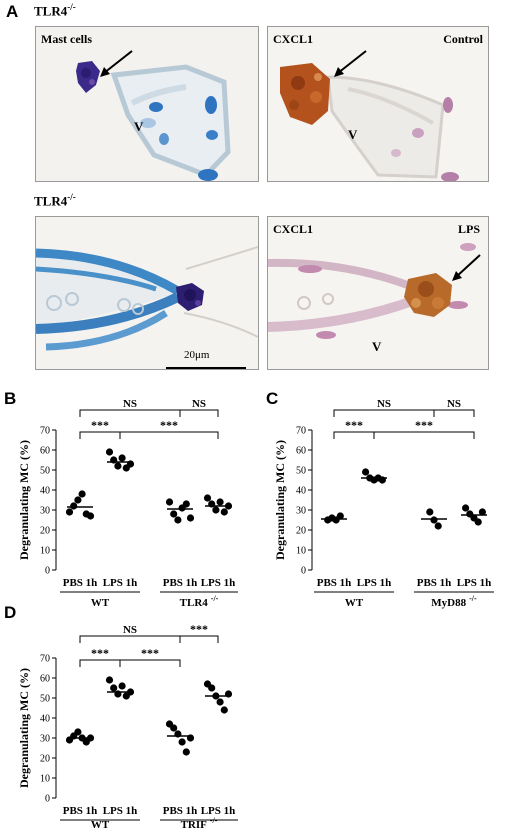  I want to click on scale-bar, so click(206, 368).